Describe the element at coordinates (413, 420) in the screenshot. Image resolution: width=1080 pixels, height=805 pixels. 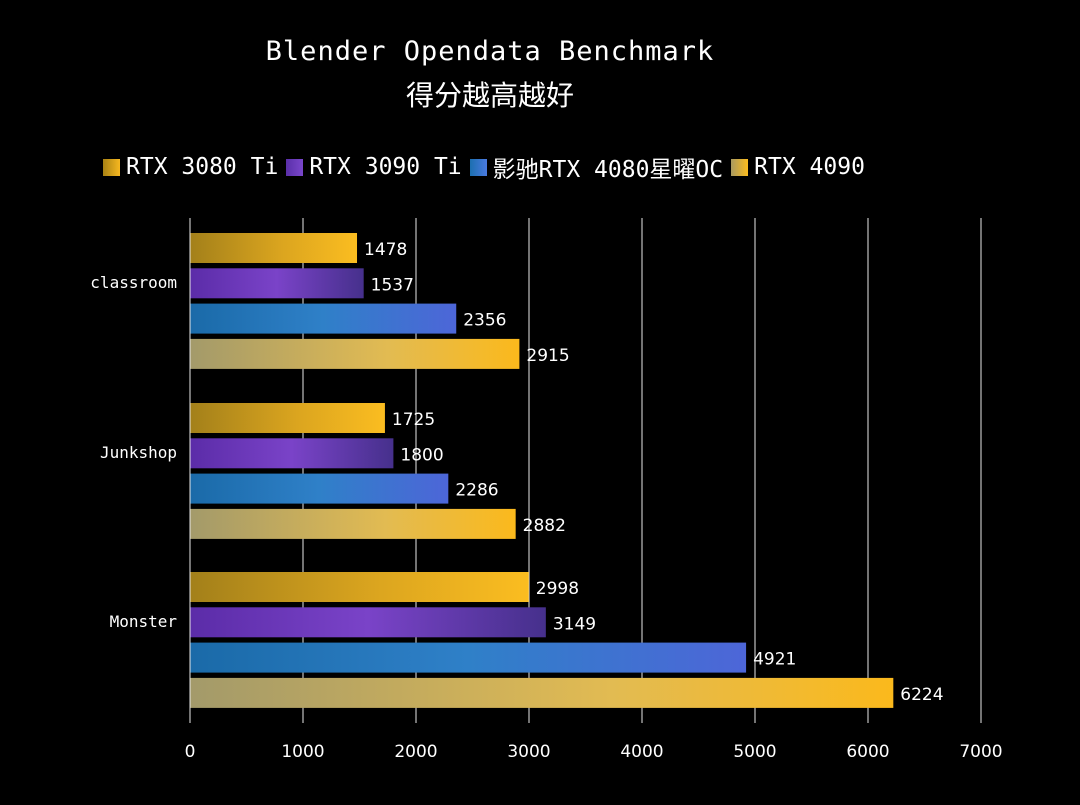
I see `data-label: 1725` at that location.